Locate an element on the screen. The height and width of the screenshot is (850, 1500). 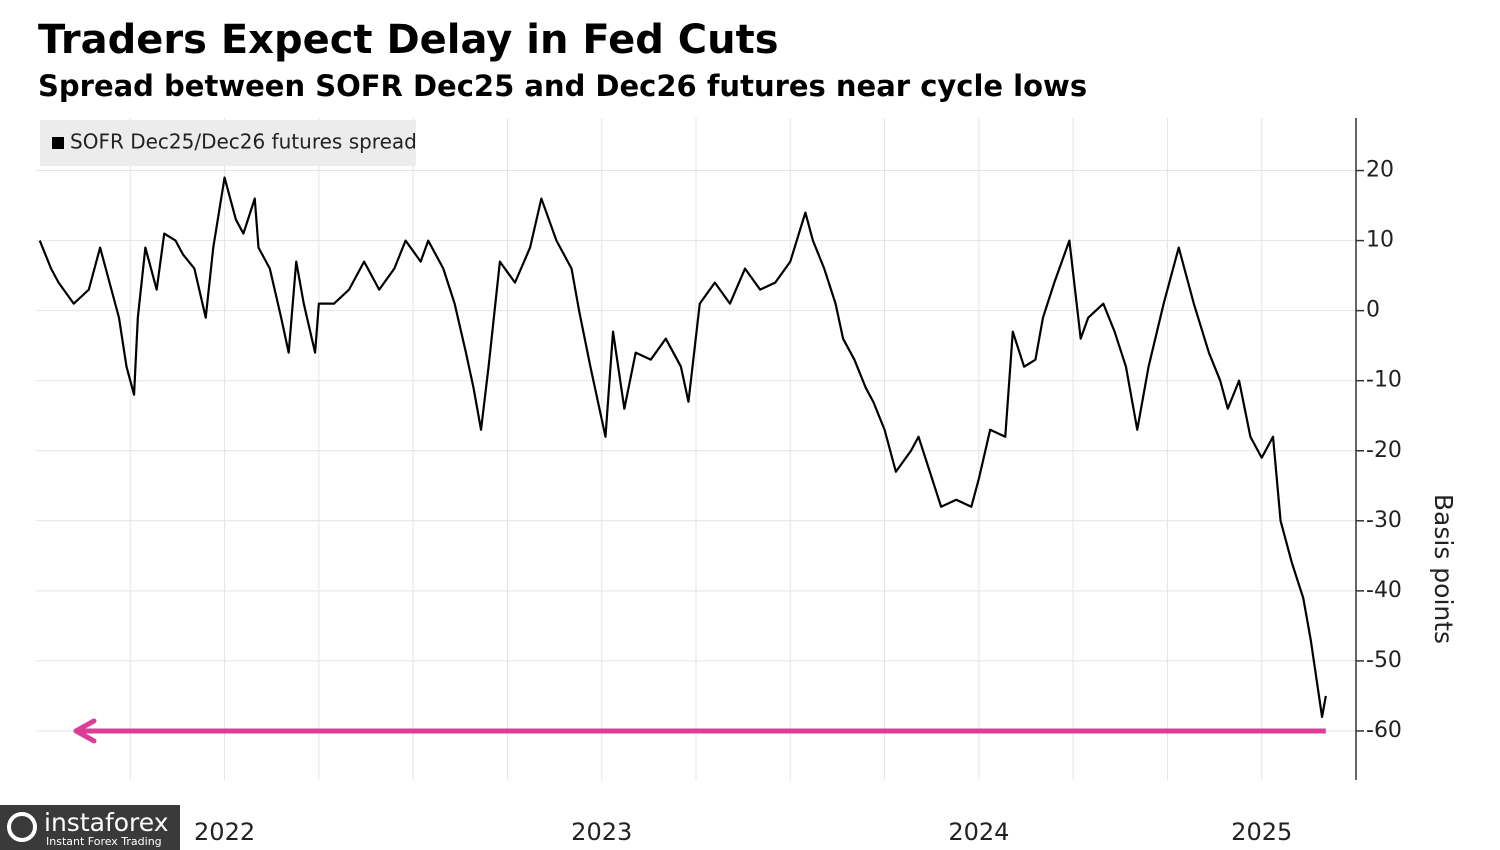
arrow-head is located at coordinates (85, 731).